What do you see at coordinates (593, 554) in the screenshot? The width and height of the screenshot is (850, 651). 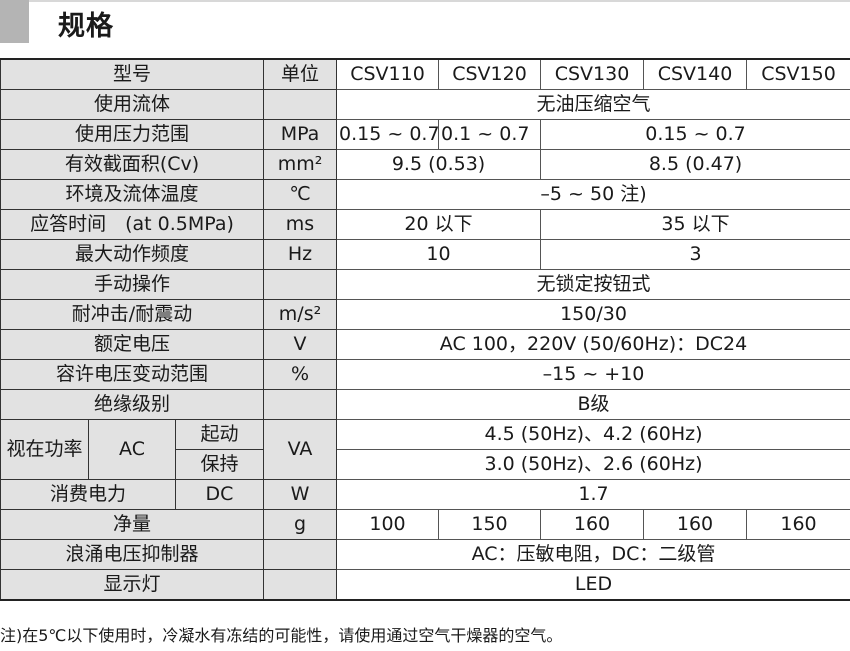 I see `row-value: AC：压敏电阻，DC：二级管` at bounding box center [593, 554].